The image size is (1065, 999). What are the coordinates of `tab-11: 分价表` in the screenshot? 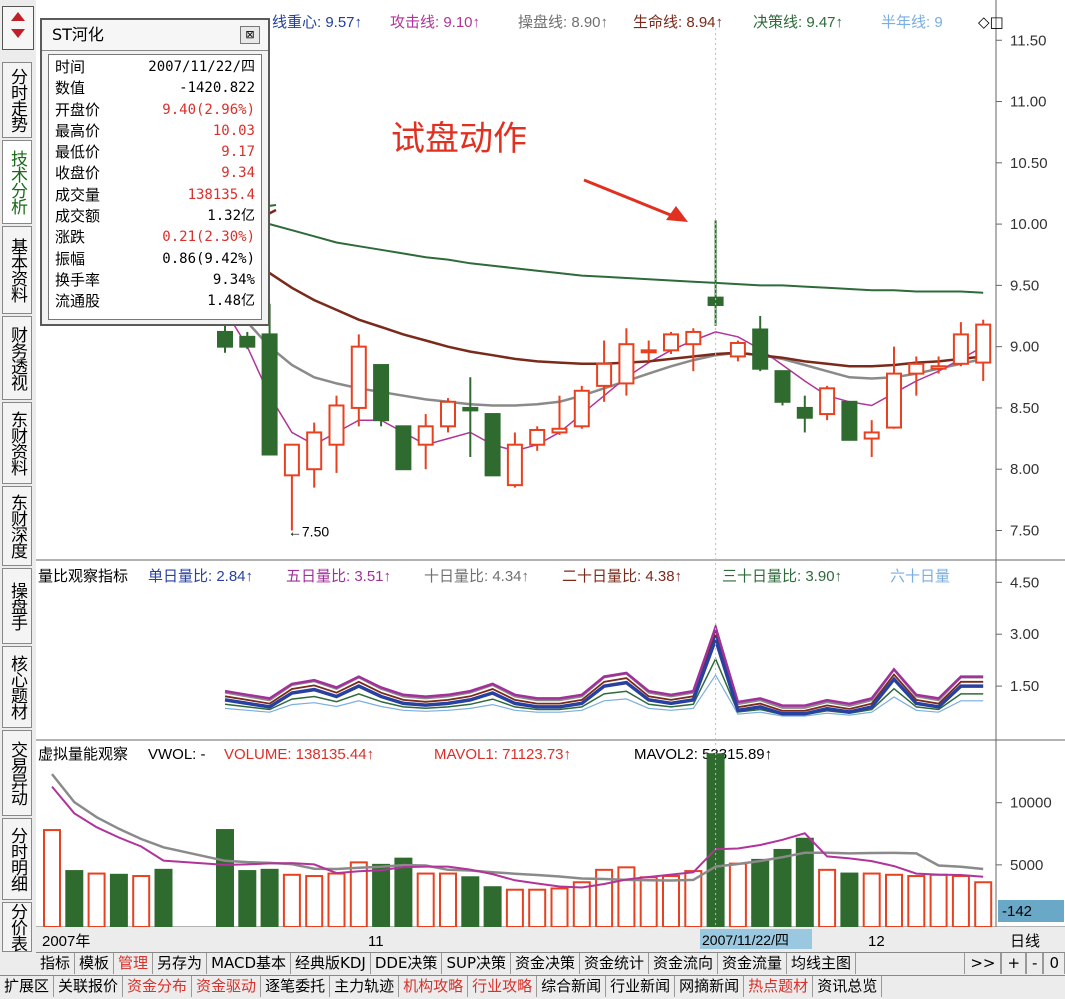 It's located at (17, 927).